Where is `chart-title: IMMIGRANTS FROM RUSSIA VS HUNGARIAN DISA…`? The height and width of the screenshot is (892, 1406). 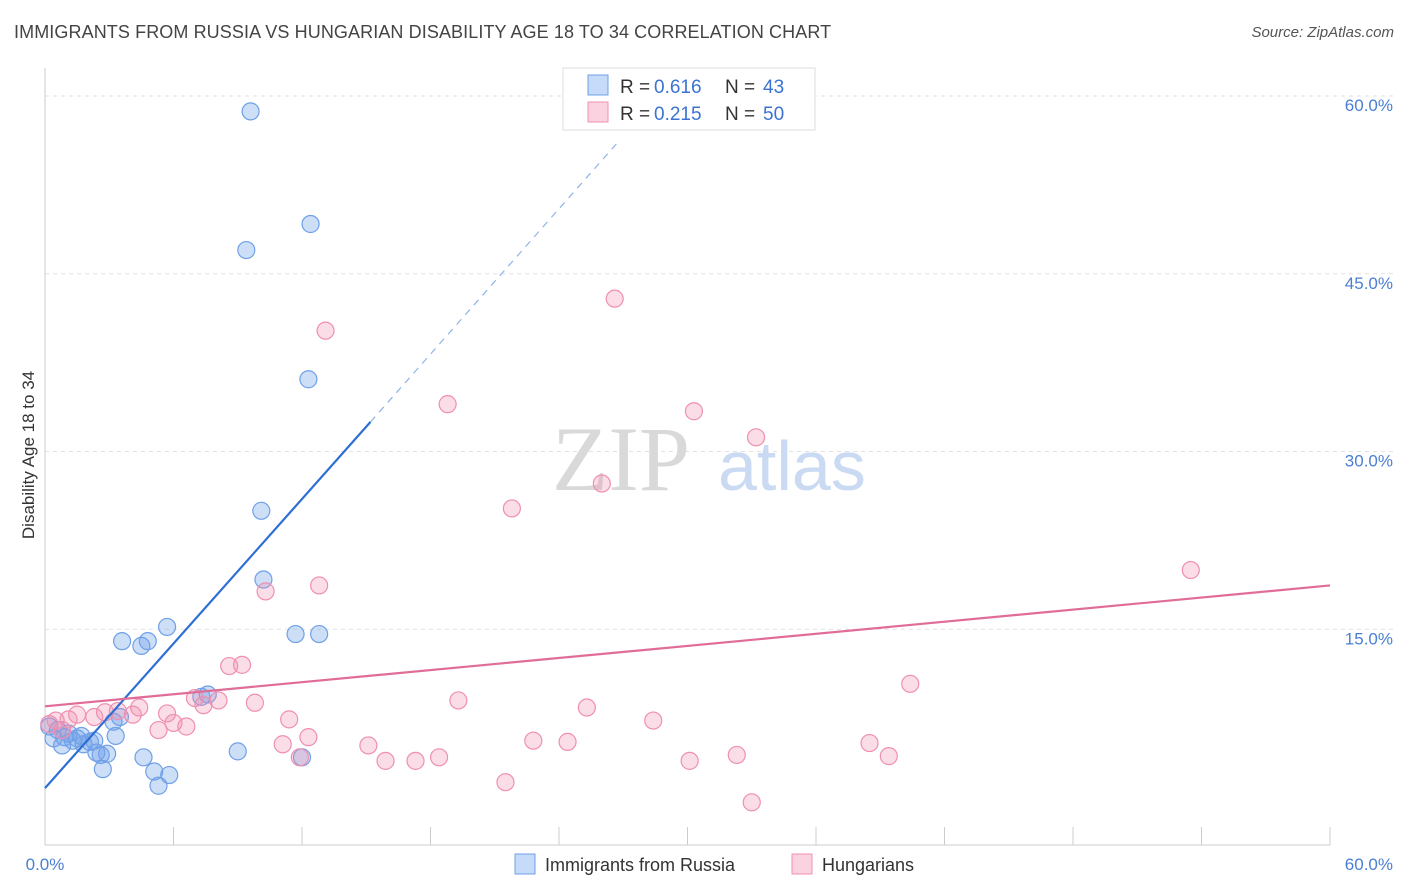 chart-title: IMMIGRANTS FROM RUSSIA VS HUNGARIAN DISA… is located at coordinates (423, 32).